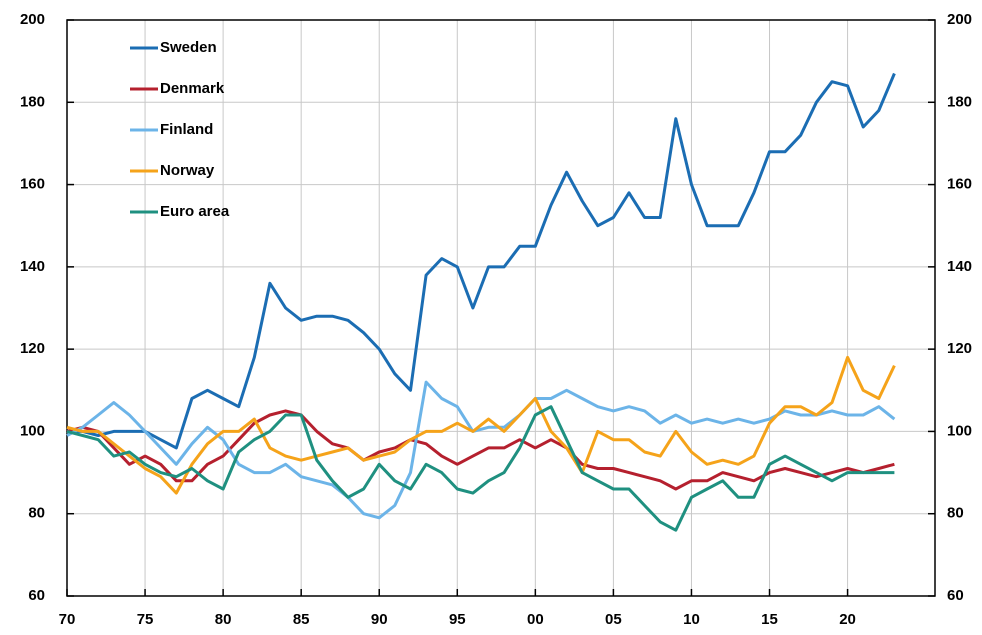  I want to click on x-tick-label: 05, so click(613, 619).